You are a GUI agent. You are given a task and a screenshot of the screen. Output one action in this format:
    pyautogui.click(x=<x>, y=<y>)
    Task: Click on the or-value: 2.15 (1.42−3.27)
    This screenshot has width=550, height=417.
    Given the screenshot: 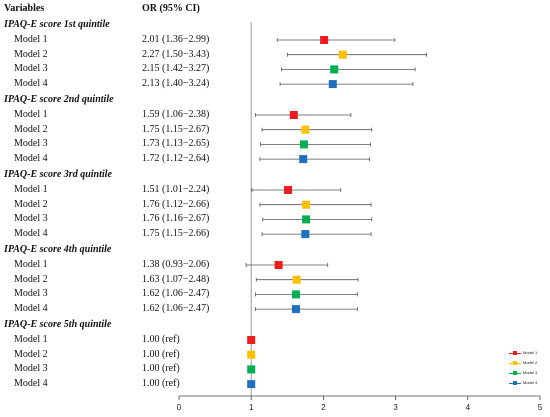 What is the action you would take?
    pyautogui.click(x=176, y=69)
    